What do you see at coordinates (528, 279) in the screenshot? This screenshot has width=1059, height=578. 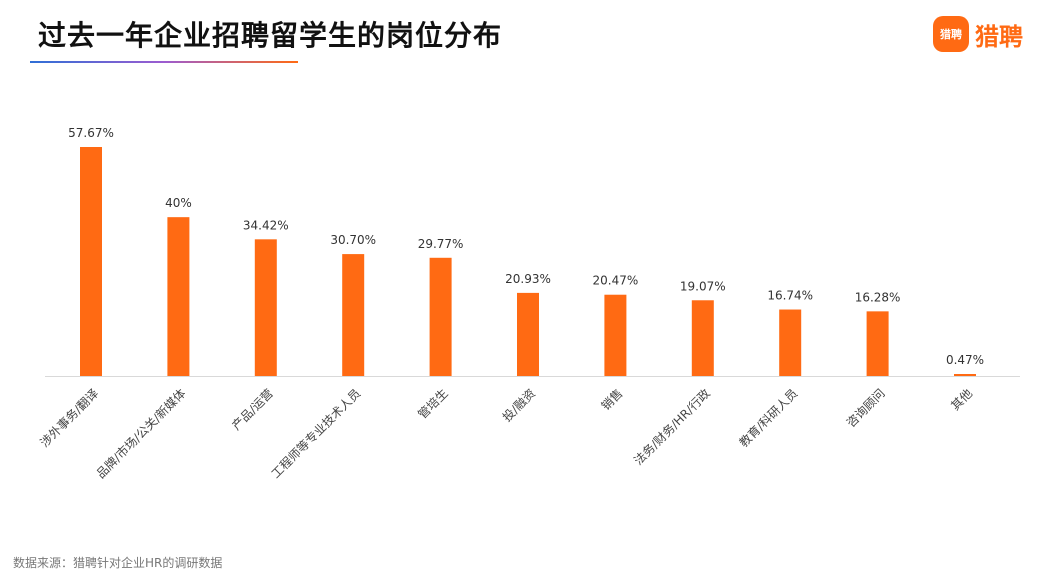 I see `data-label: 20.93%` at bounding box center [528, 279].